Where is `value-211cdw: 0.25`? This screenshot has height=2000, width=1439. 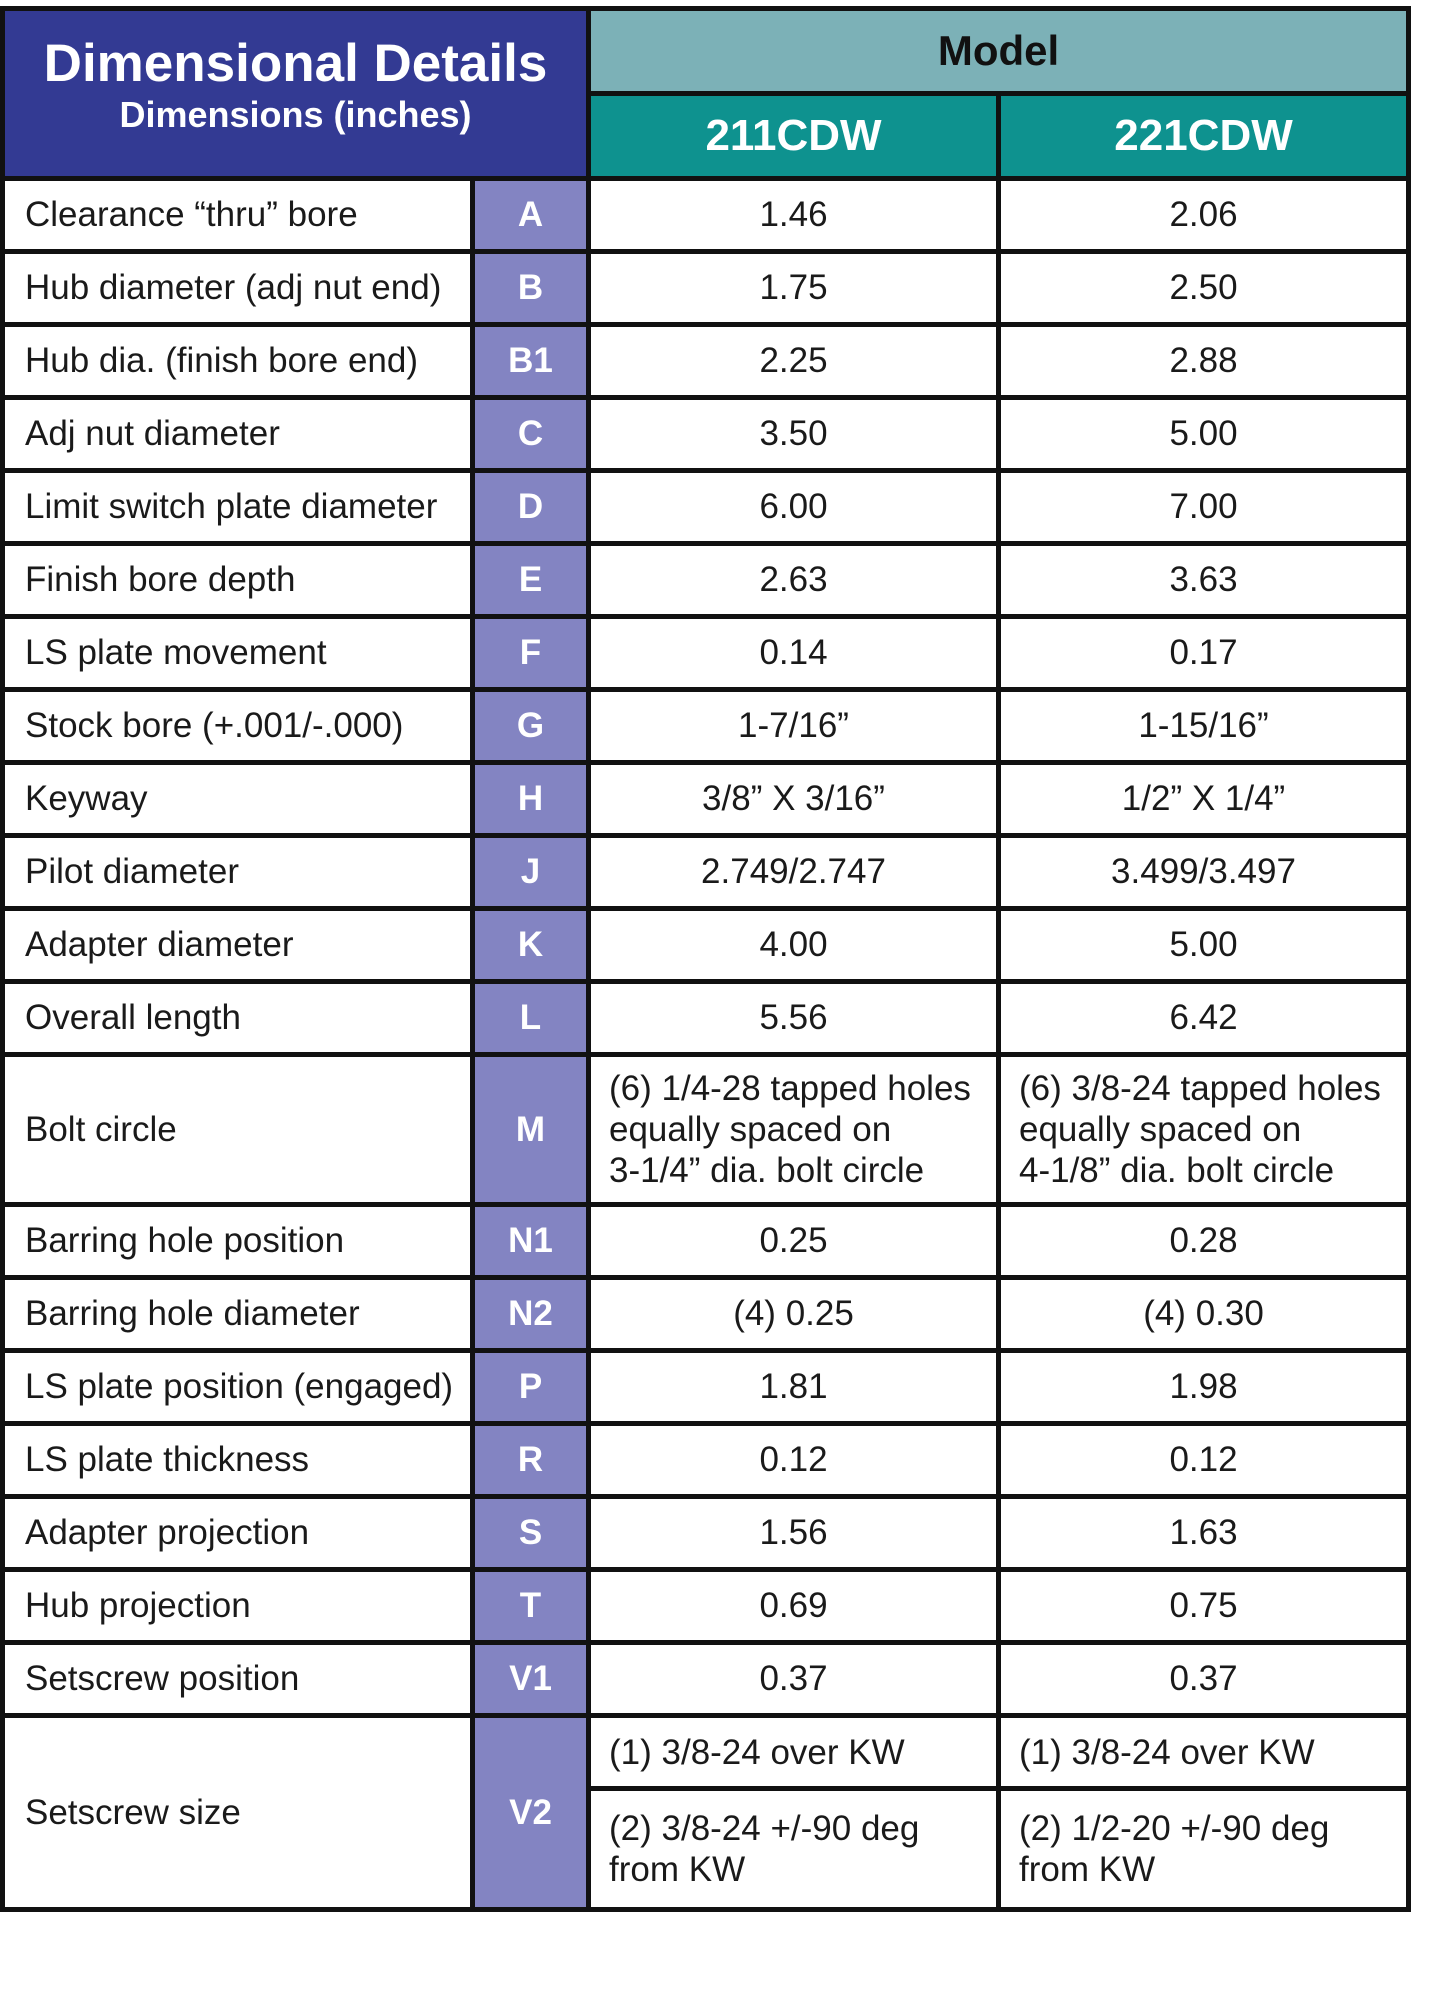 value-211cdw: 0.25 is located at coordinates (793, 1241).